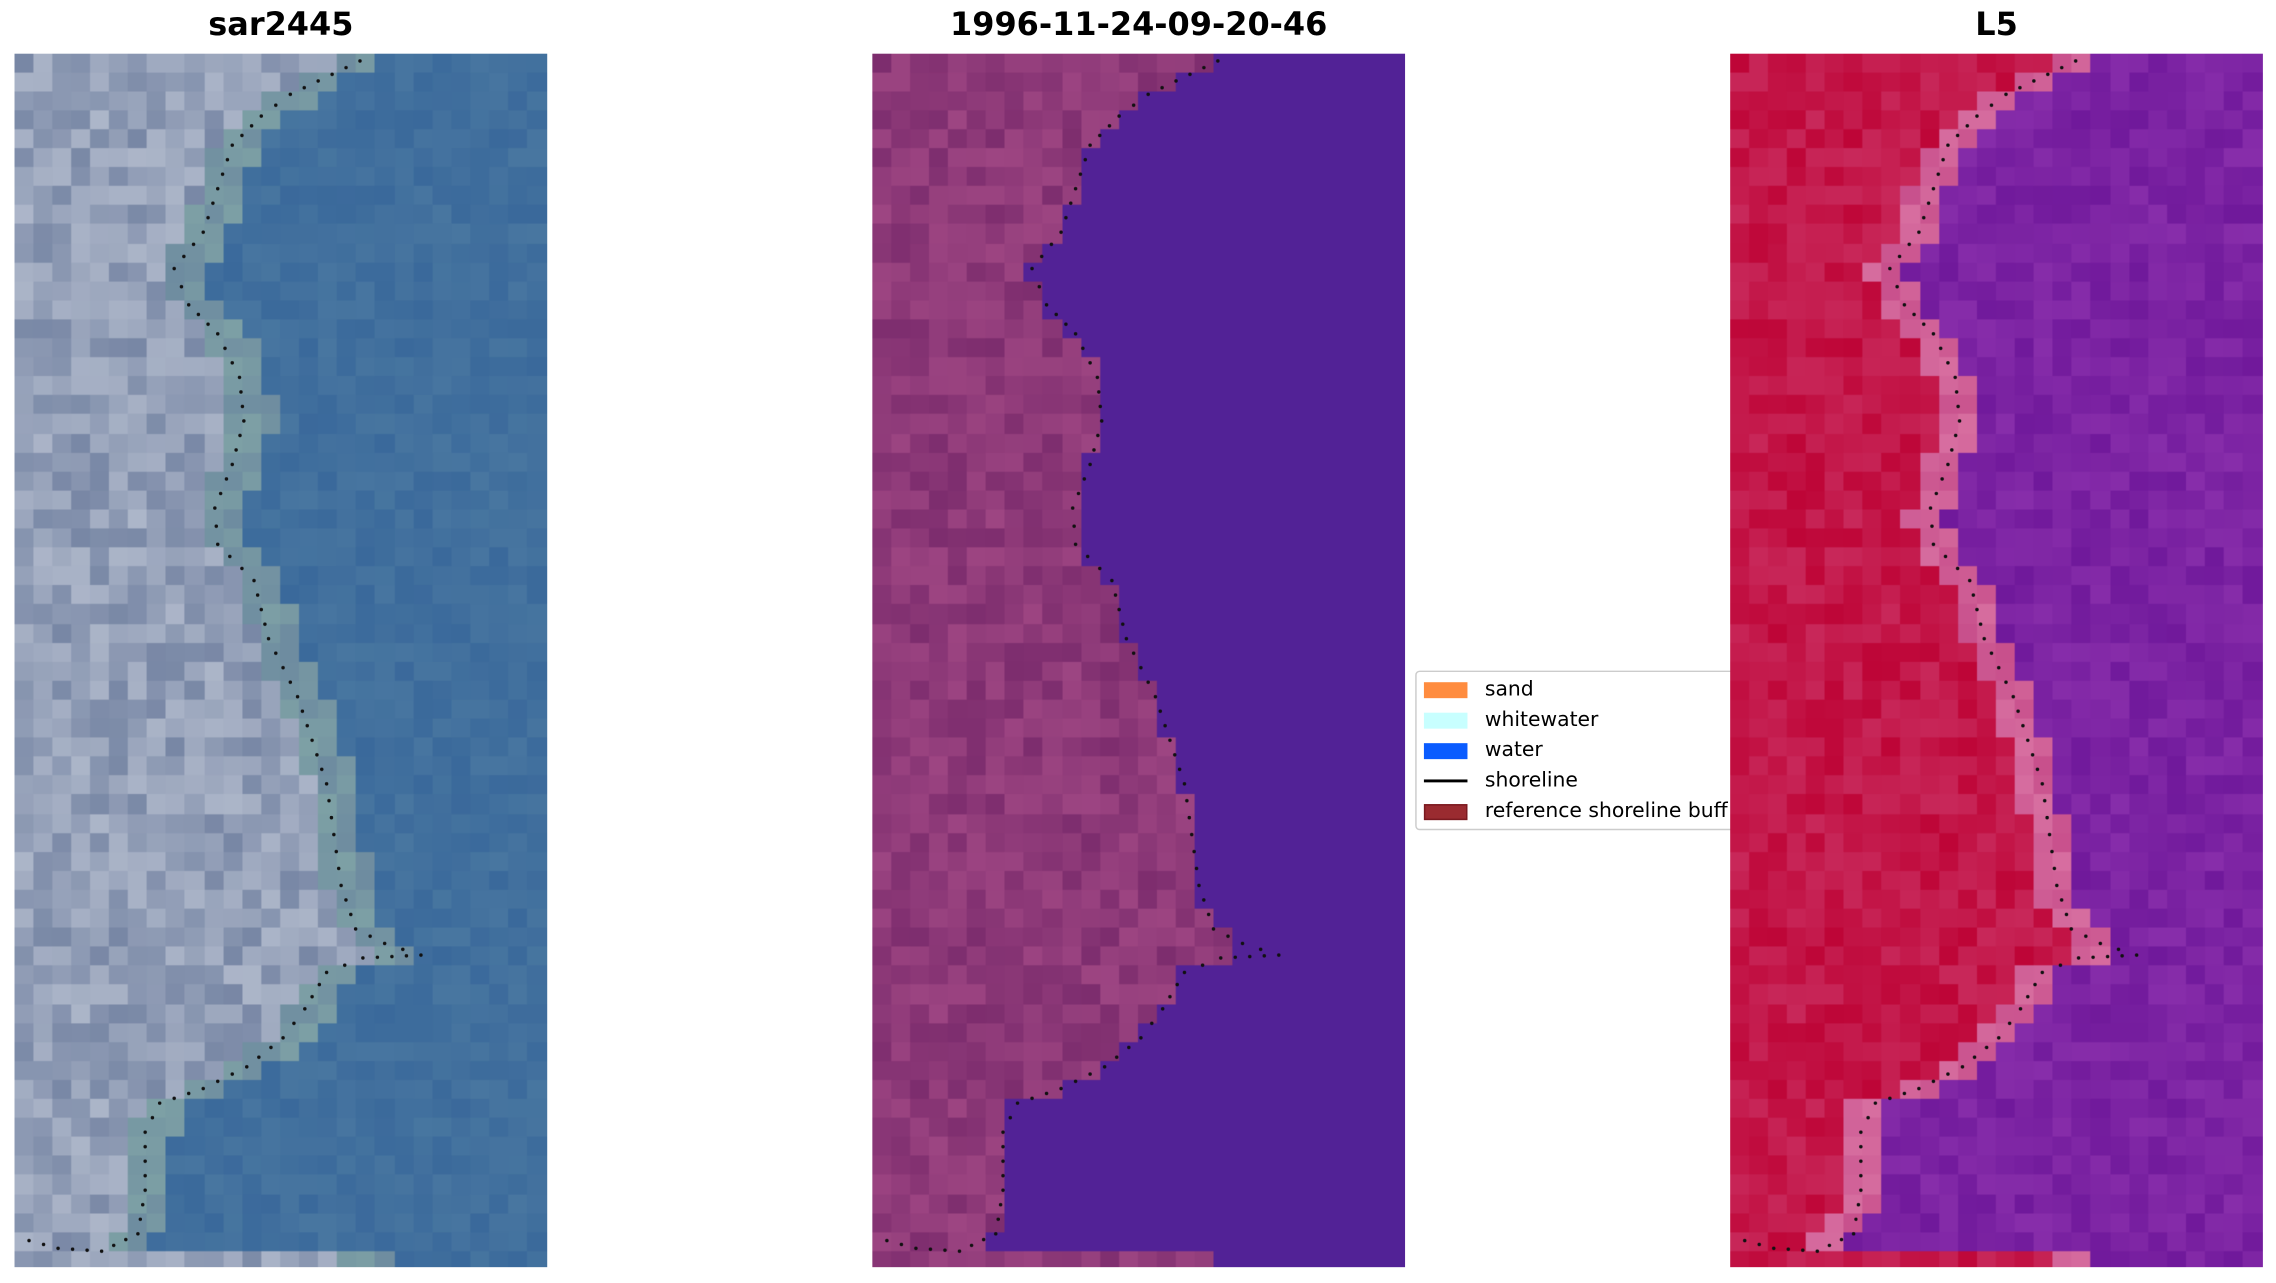 This screenshot has height=1283, width=2276. What do you see at coordinates (1445, 719) in the screenshot?
I see `whitewater-swatch` at bounding box center [1445, 719].